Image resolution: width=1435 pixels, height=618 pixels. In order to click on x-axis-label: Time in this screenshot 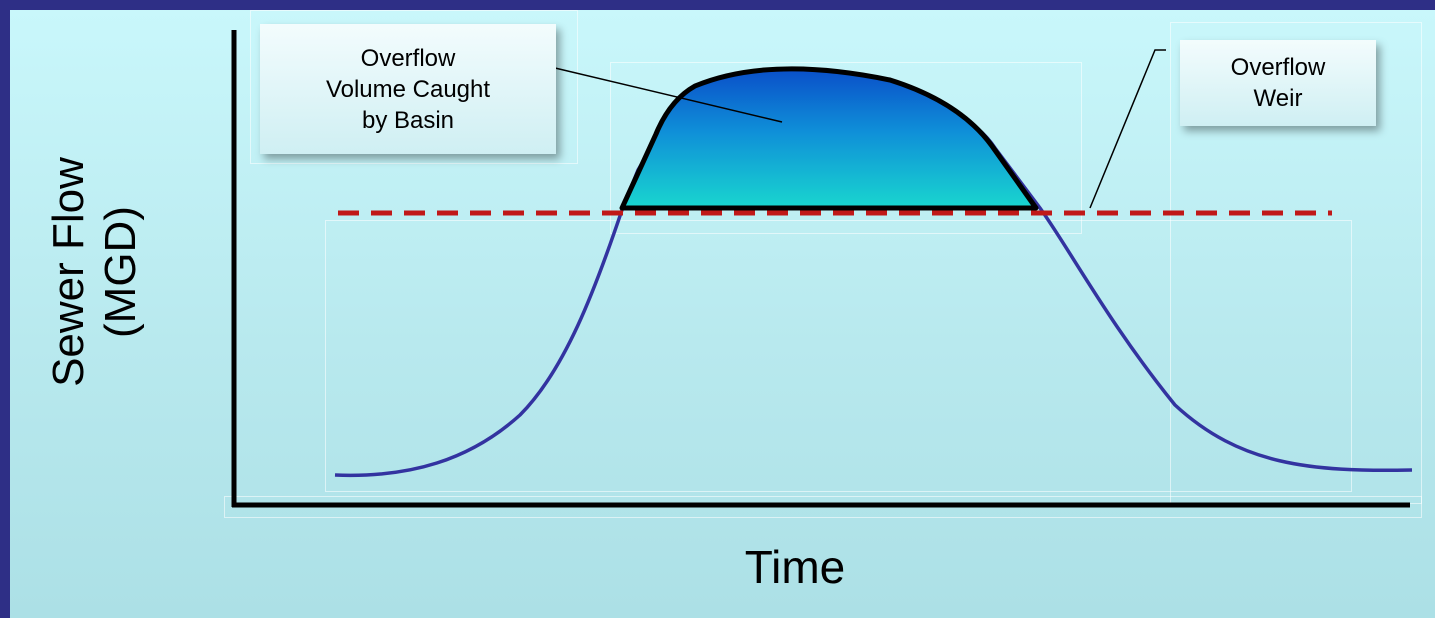, I will do `click(795, 567)`.